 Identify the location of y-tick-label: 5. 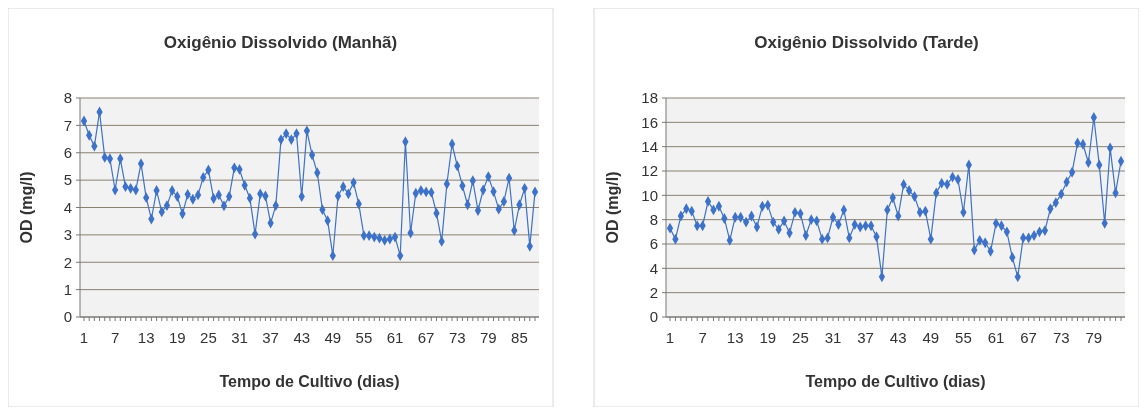
(67, 180).